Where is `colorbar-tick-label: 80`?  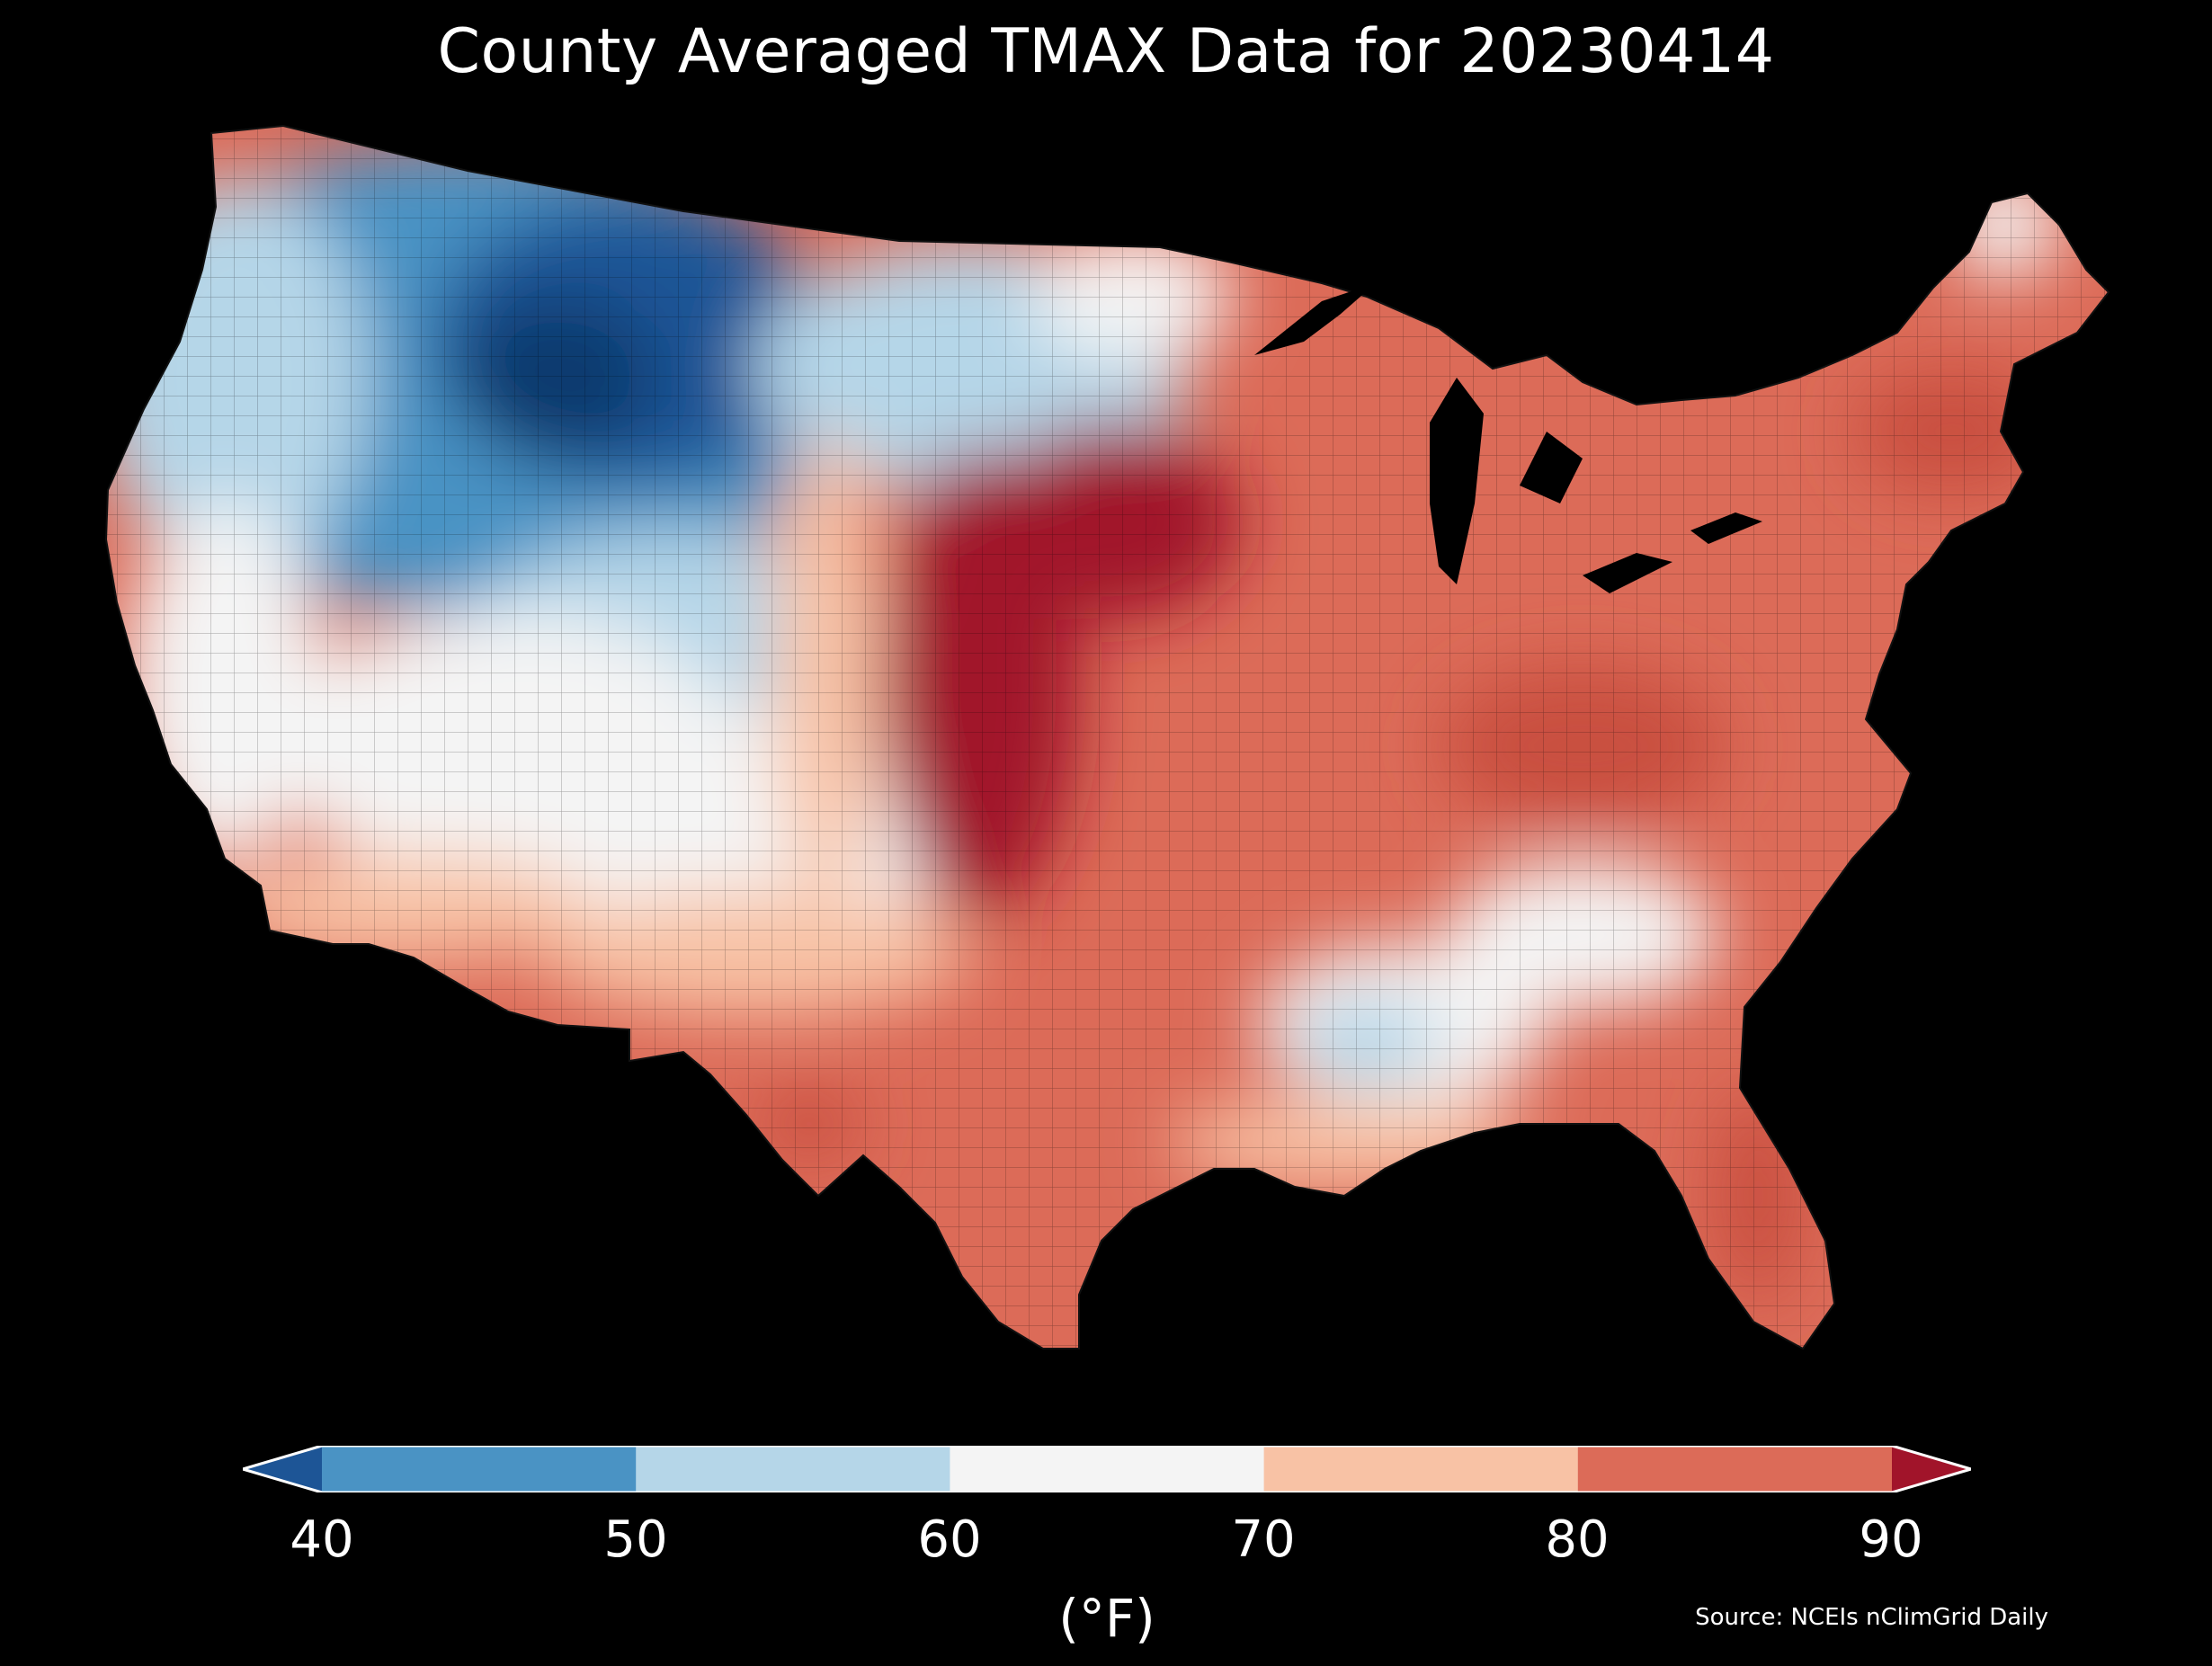 colorbar-tick-label: 80 is located at coordinates (1577, 1540).